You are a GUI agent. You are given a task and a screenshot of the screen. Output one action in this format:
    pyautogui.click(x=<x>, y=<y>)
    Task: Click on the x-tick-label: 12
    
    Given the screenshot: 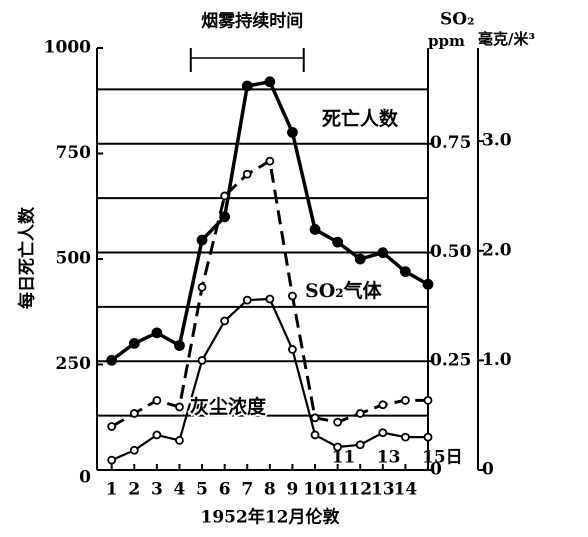 What is the action you would take?
    pyautogui.click(x=360, y=490)
    